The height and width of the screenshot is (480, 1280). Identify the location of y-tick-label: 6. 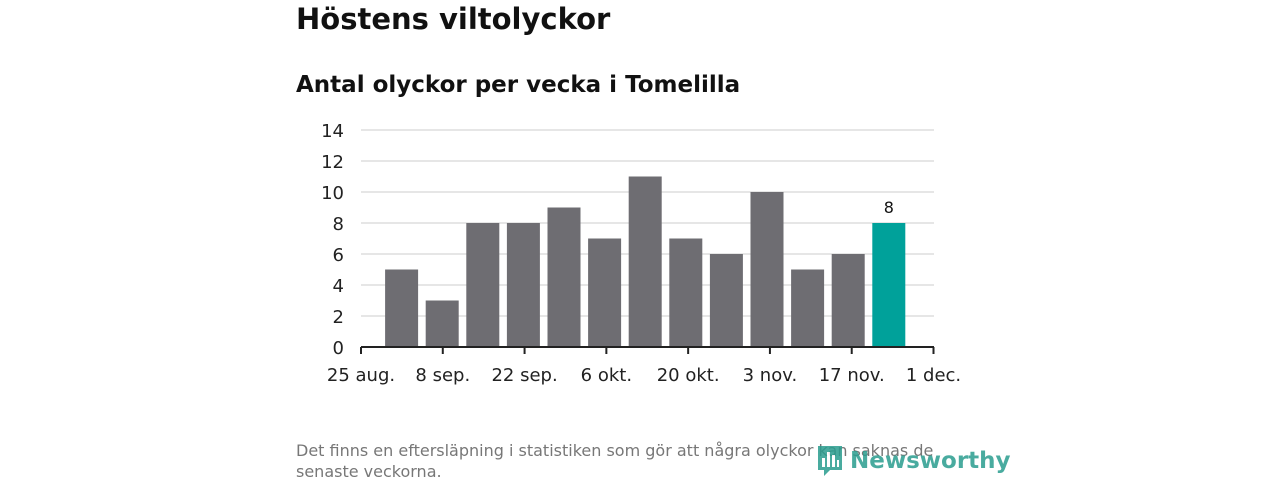
(338, 255).